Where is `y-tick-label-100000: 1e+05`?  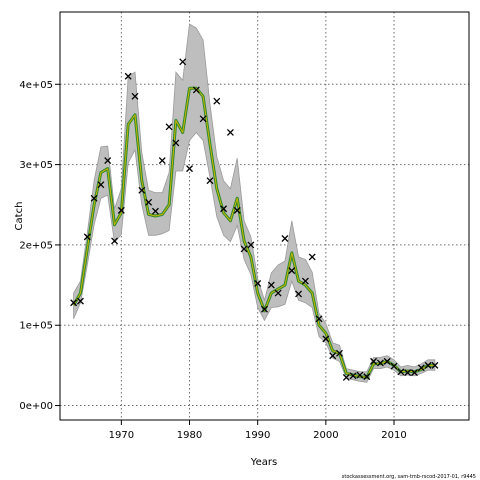 y-tick-label-100000: 1e+05 is located at coordinates (36, 326).